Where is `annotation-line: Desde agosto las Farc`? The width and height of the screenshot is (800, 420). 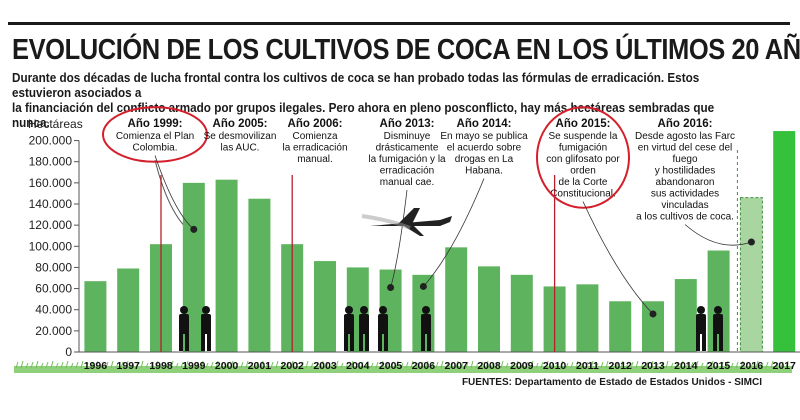
annotation-line: Desde agosto las Farc is located at coordinates (685, 136).